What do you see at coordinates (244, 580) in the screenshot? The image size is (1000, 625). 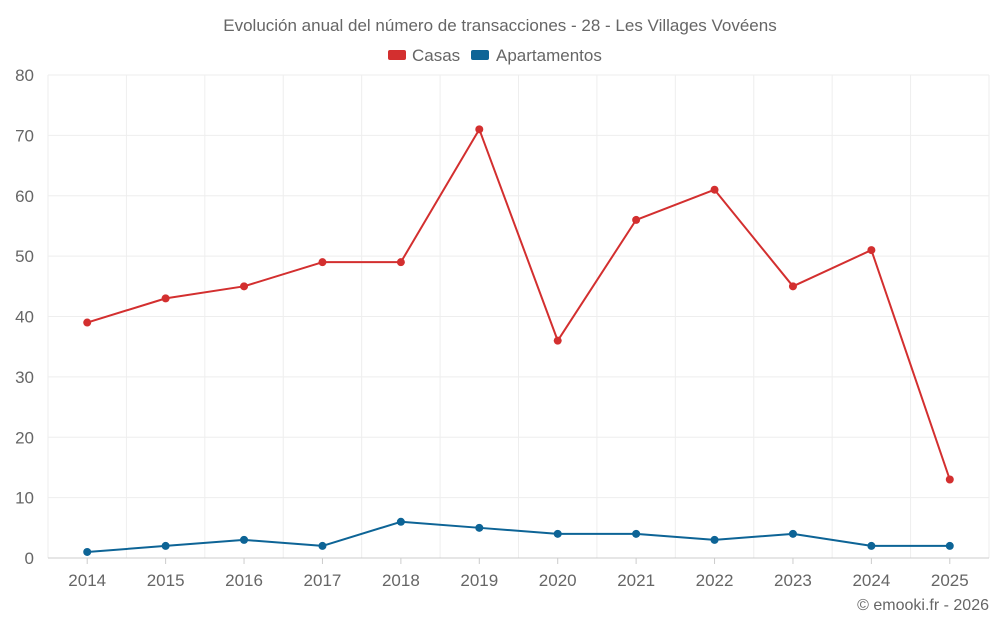 I see `x-tick-label: 2016` at bounding box center [244, 580].